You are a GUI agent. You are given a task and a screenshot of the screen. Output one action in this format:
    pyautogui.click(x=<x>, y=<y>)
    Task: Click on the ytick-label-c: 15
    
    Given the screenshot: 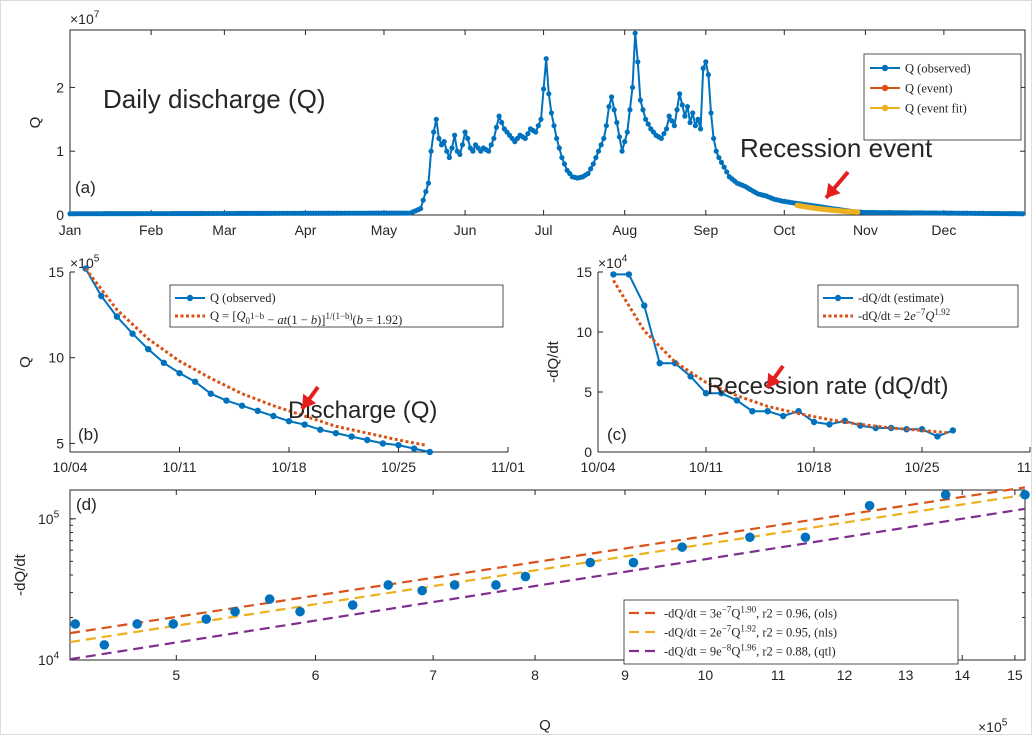 What is the action you would take?
    pyautogui.click(x=584, y=272)
    